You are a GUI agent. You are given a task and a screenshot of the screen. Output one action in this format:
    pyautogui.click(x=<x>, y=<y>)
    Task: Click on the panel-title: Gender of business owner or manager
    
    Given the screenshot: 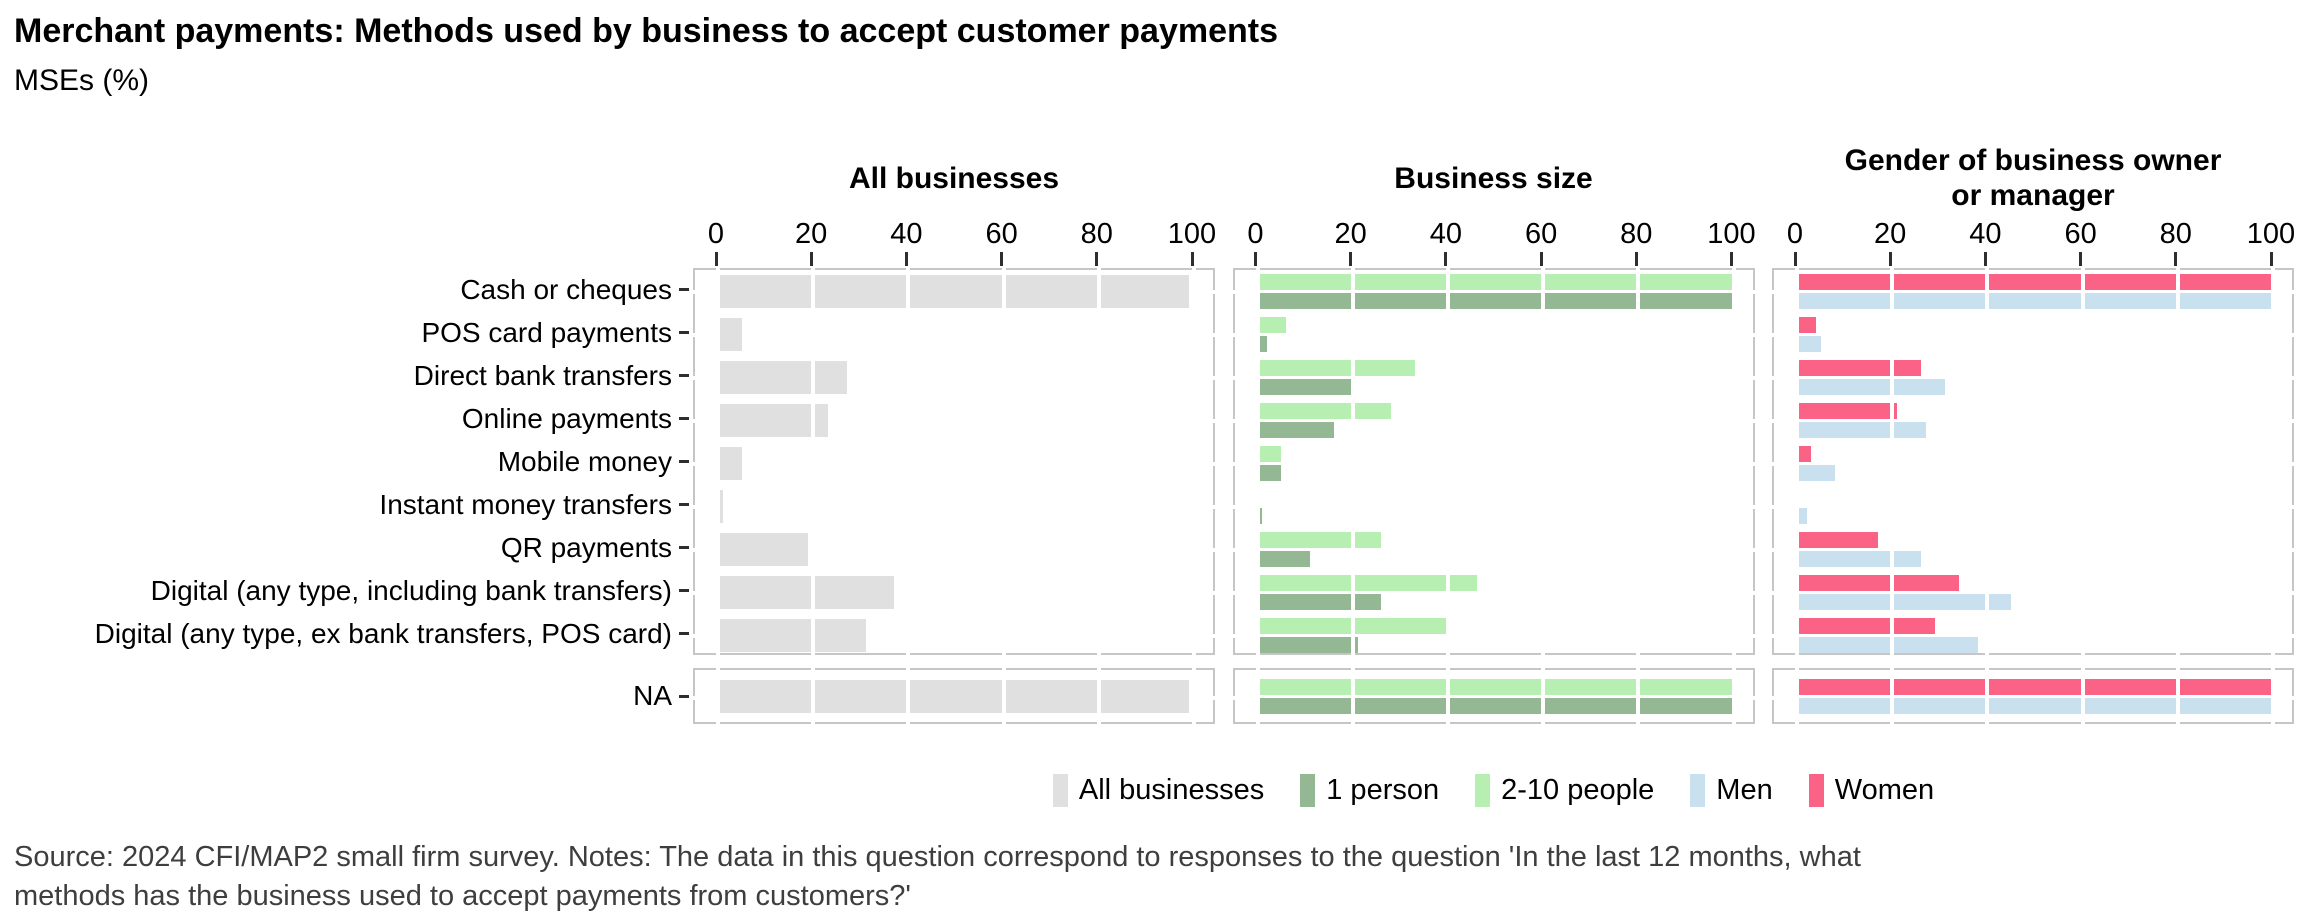 What is the action you would take?
    pyautogui.click(x=2033, y=178)
    